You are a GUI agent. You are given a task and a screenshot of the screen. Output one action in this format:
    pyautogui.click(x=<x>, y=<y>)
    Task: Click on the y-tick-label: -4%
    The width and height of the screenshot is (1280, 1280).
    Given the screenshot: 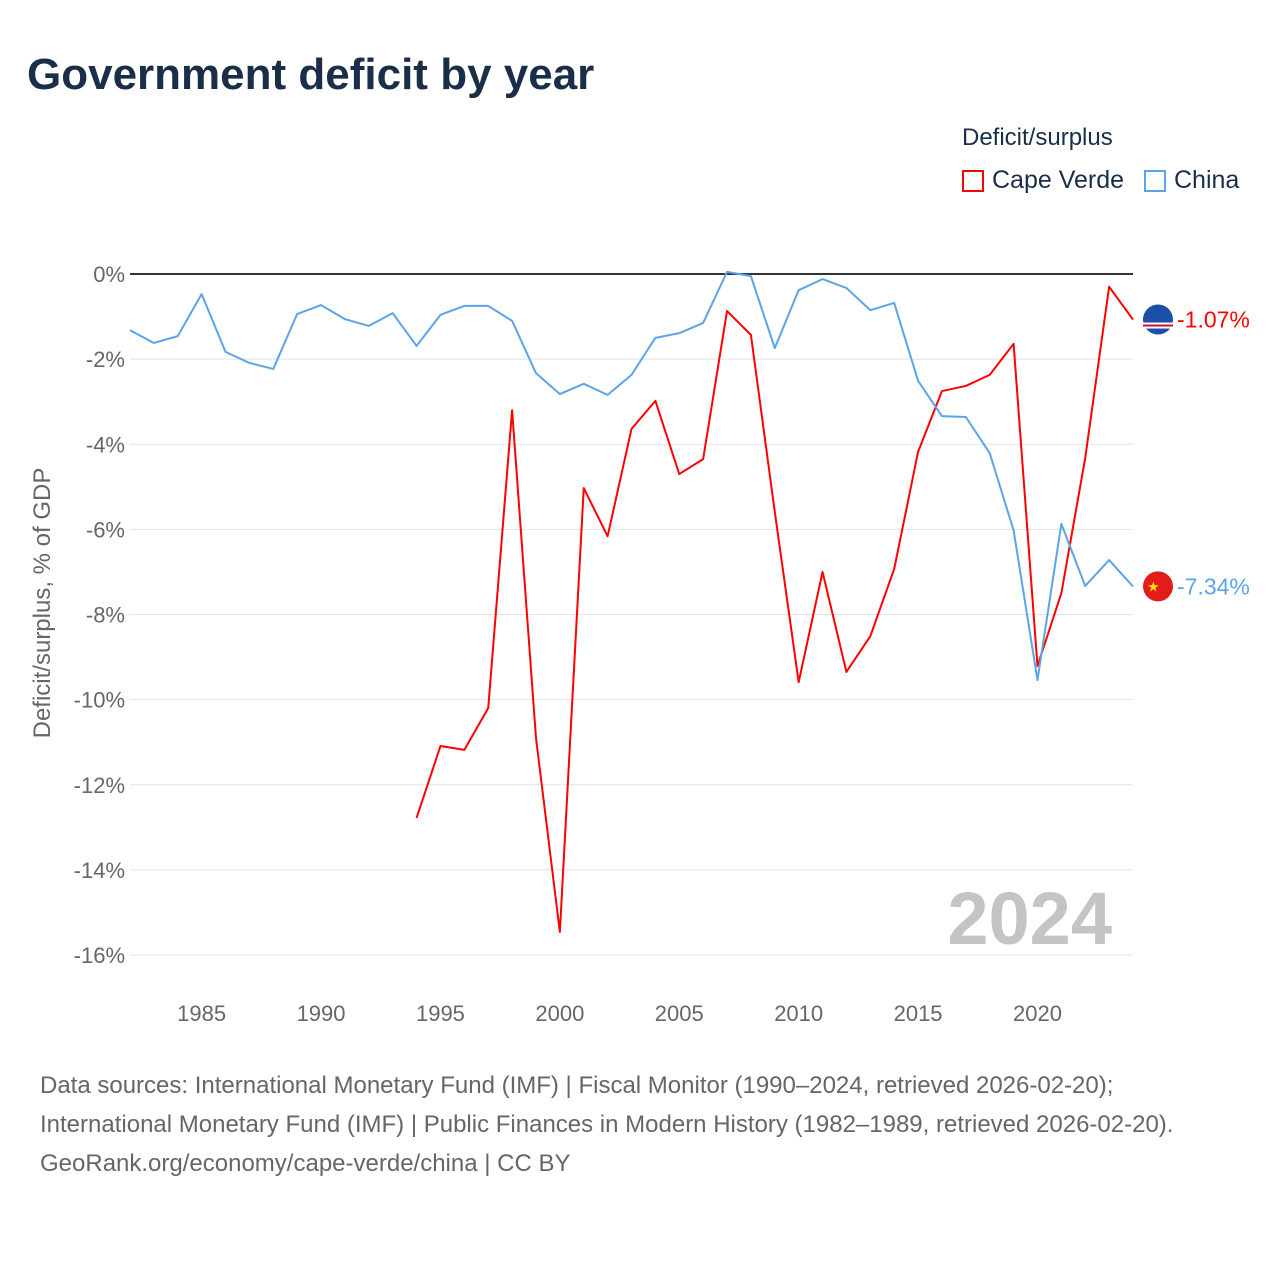 What is the action you would take?
    pyautogui.click(x=105, y=444)
    